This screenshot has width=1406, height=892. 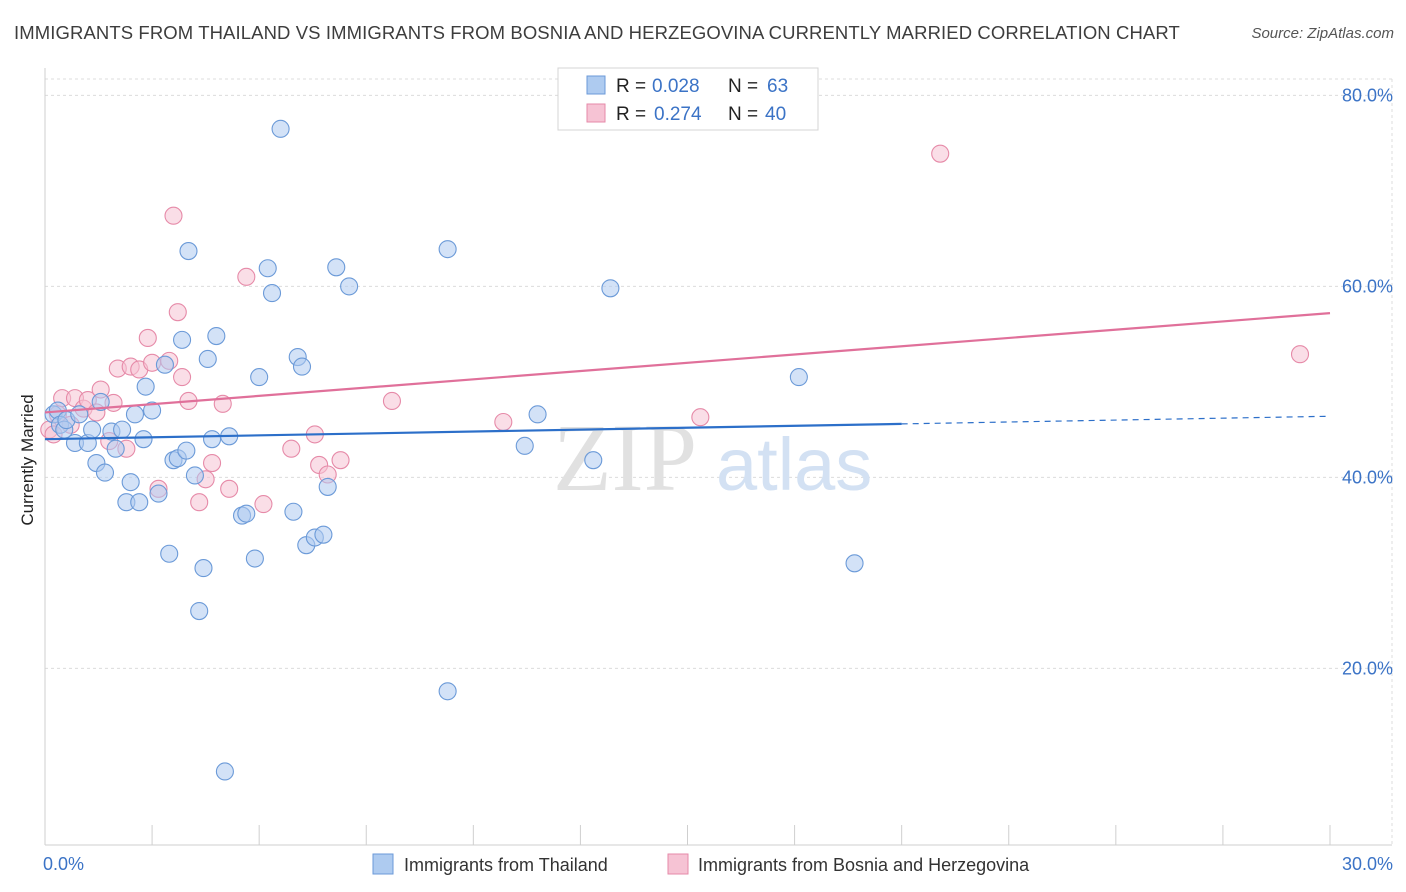 What do you see at coordinates (596, 113) in the screenshot?
I see `legend-swatch-bosnia` at bounding box center [596, 113].